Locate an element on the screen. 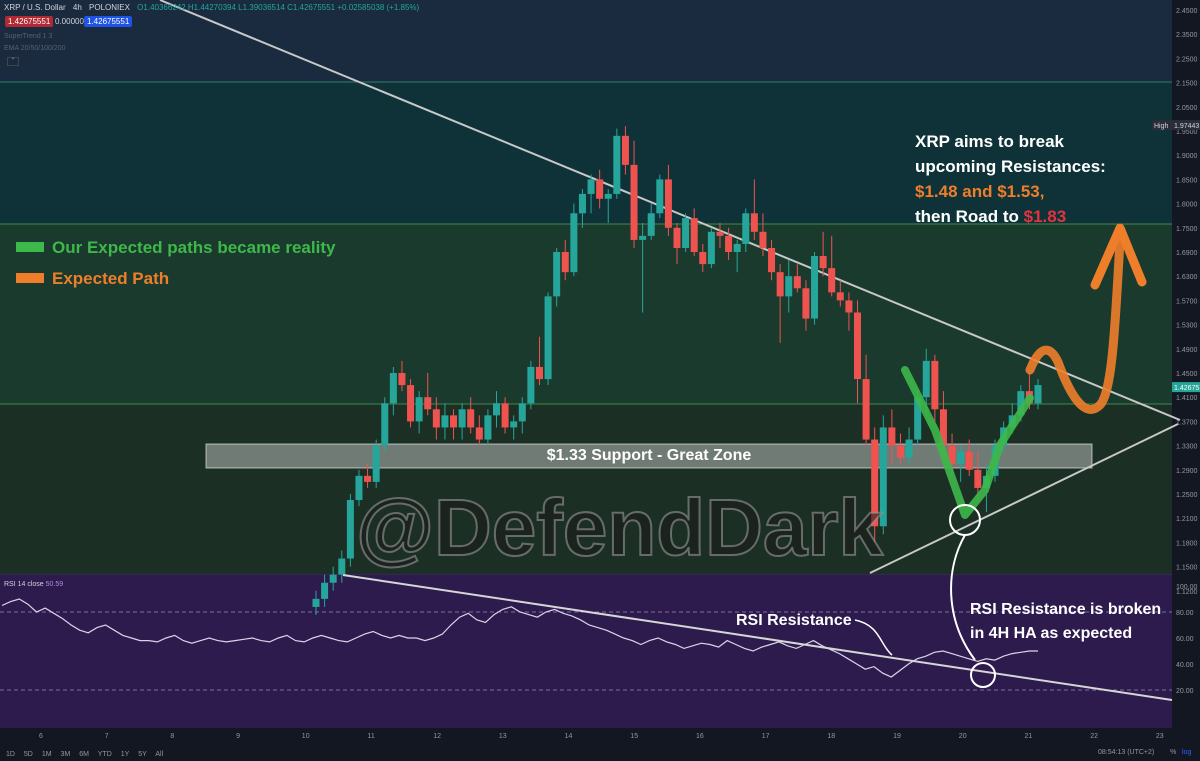 The width and height of the screenshot is (1200, 761). log-scale-toggle: log is located at coordinates (1187, 752).